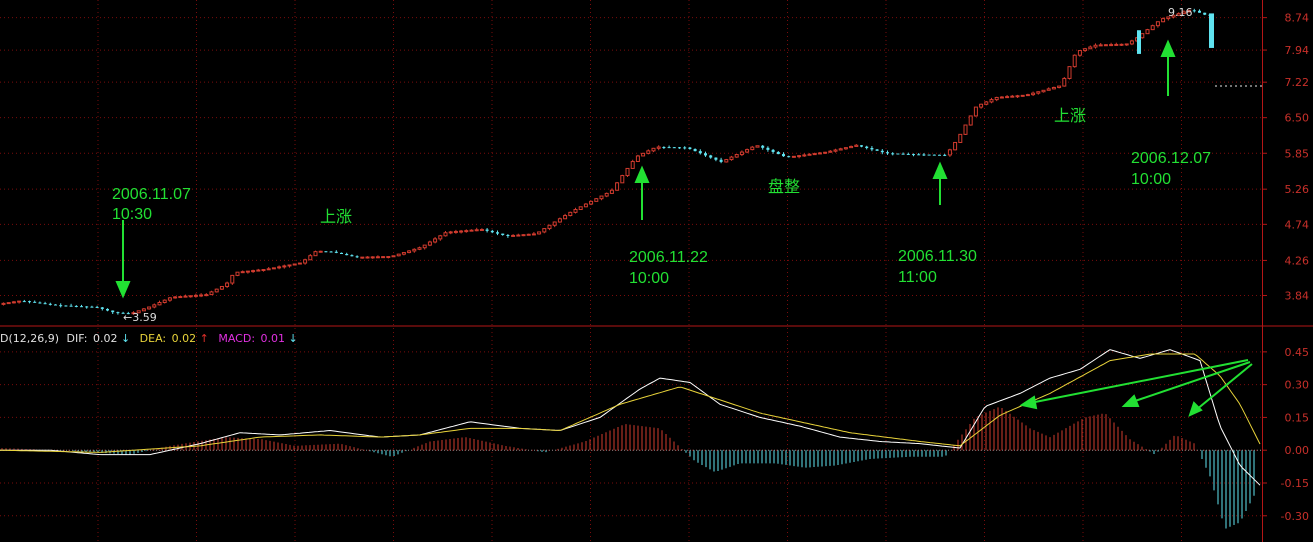 This screenshot has width=1313, height=542. I want to click on dif-arrow: ↓, so click(125, 338).